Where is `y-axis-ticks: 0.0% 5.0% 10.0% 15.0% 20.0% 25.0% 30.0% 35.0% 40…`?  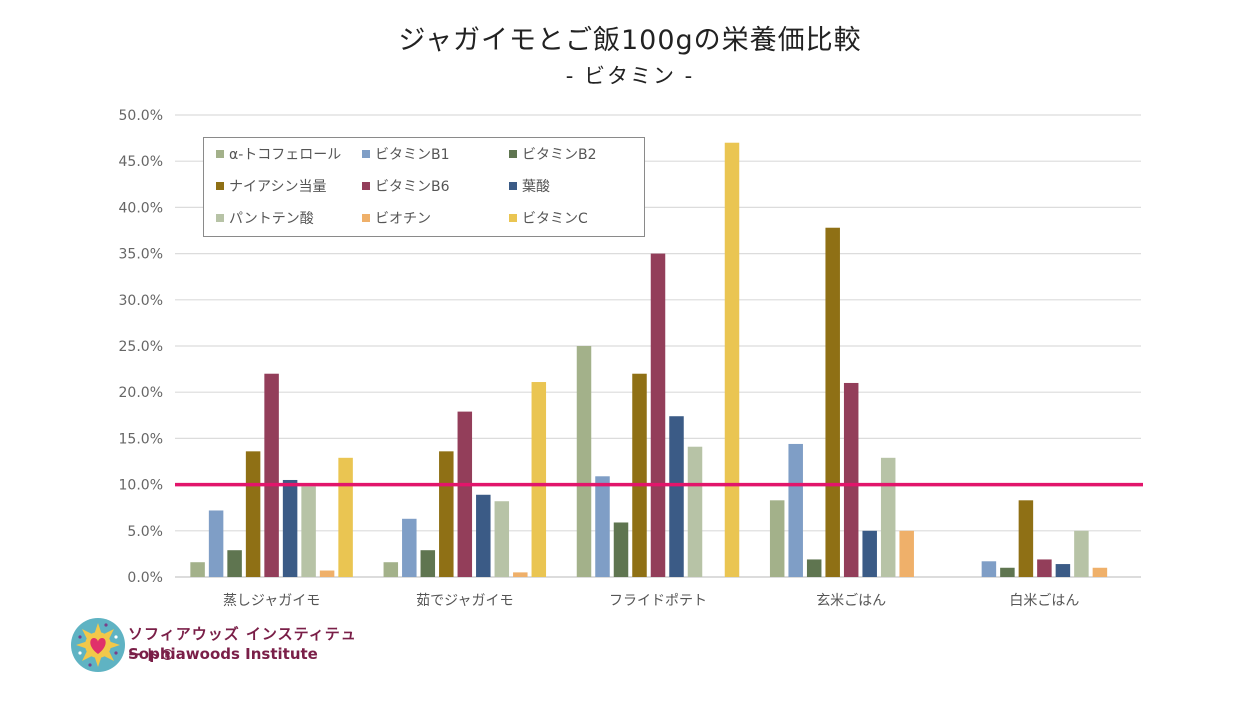 y-axis-ticks: 0.0% 5.0% 10.0% 15.0% 20.0% 25.0% 30.0% 35.0% 40… is located at coordinates (141, 347).